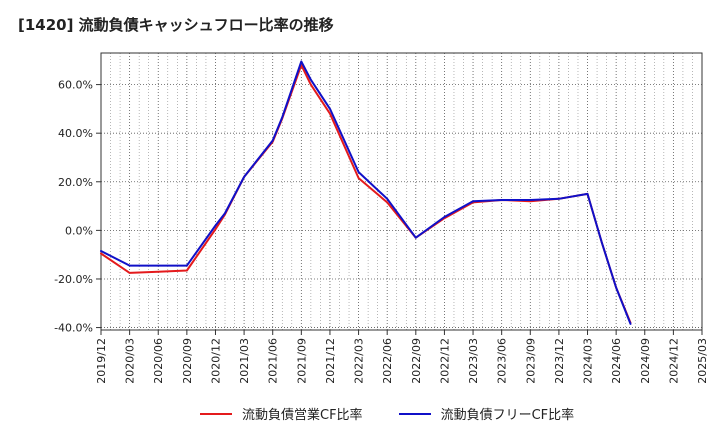 The width and height of the screenshot is (720, 440). What do you see at coordinates (176, 25) in the screenshot?
I see `chart-title: [1420] 流動負債キャッシュフロー比率の推移` at bounding box center [176, 25].